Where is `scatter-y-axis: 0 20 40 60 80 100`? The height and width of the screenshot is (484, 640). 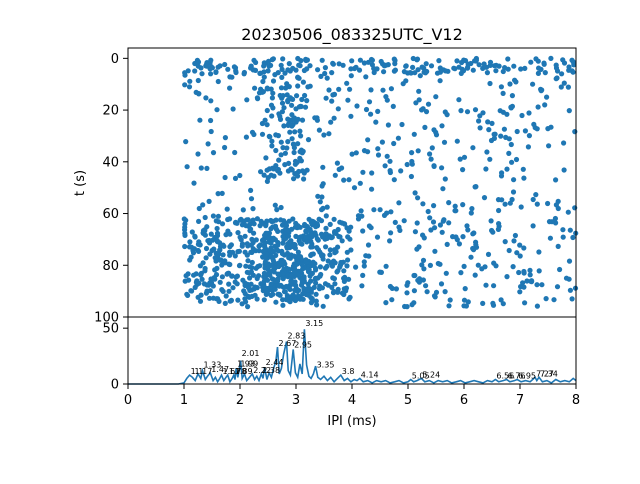 scatter-y-axis: 0 20 40 60 80 100 is located at coordinates (111, 189).